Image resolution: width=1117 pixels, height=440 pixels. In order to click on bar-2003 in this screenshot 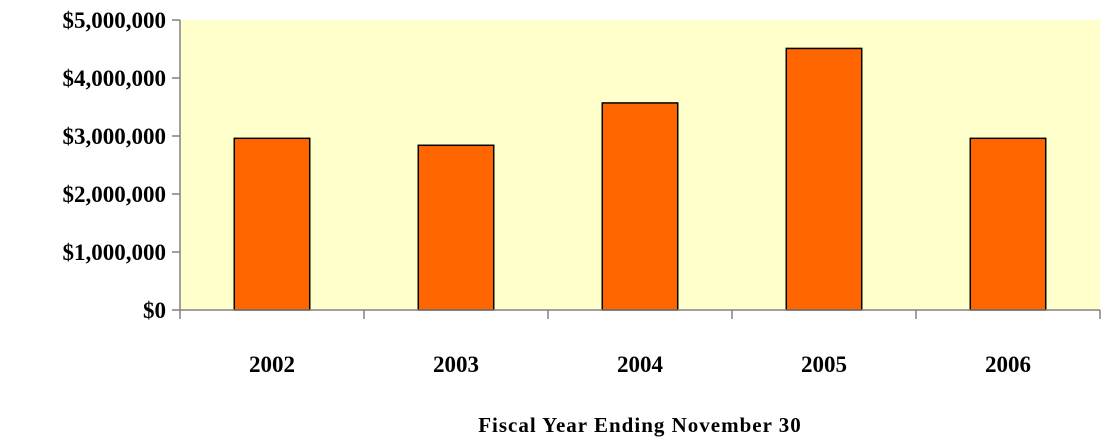, I will do `click(456, 227)`.